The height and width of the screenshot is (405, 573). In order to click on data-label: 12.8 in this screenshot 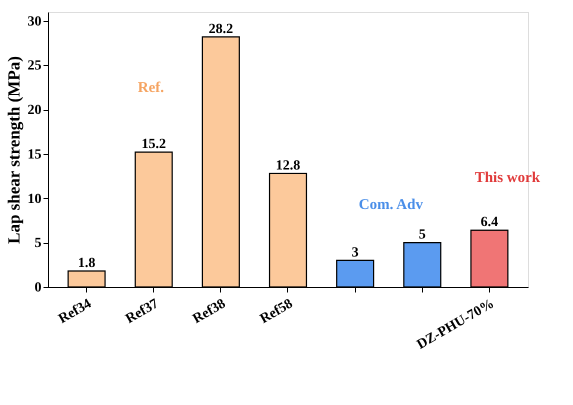, I will do `click(288, 166)`.